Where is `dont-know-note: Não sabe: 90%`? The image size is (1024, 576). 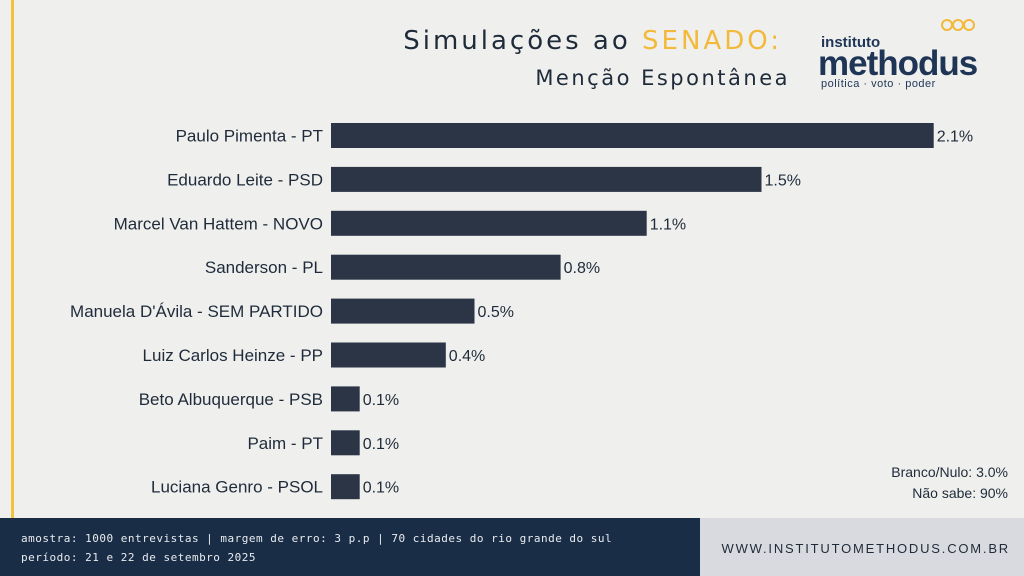 dont-know-note: Não sabe: 90% is located at coordinates (960, 493).